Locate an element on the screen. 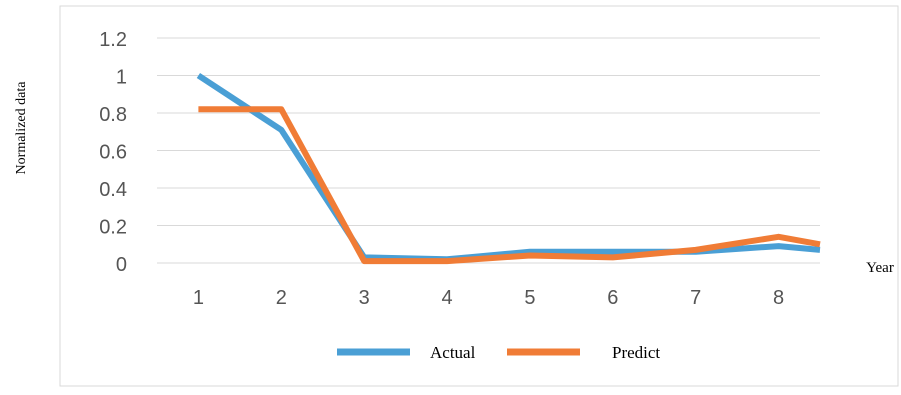 Image resolution: width=901 pixels, height=395 pixels. x-tick-label: 7 is located at coordinates (695, 298).